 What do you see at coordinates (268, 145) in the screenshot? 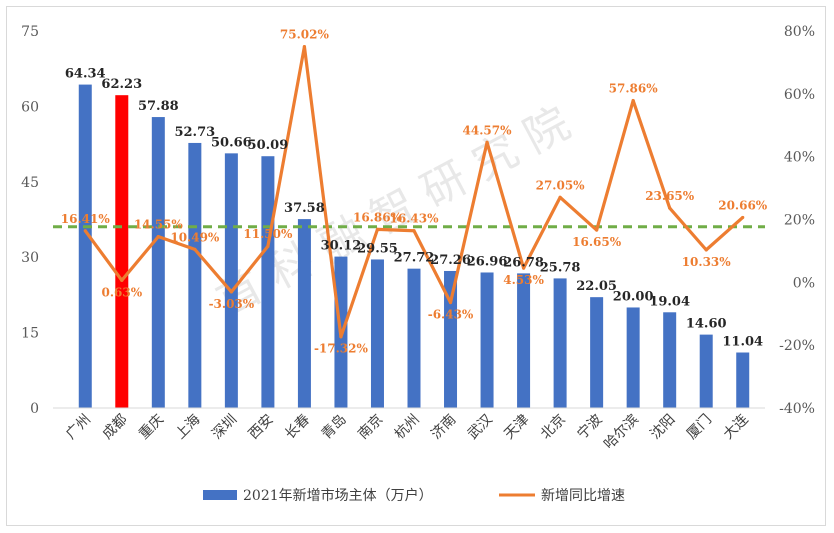
I see `bar-value-label: 50.09` at bounding box center [268, 145].